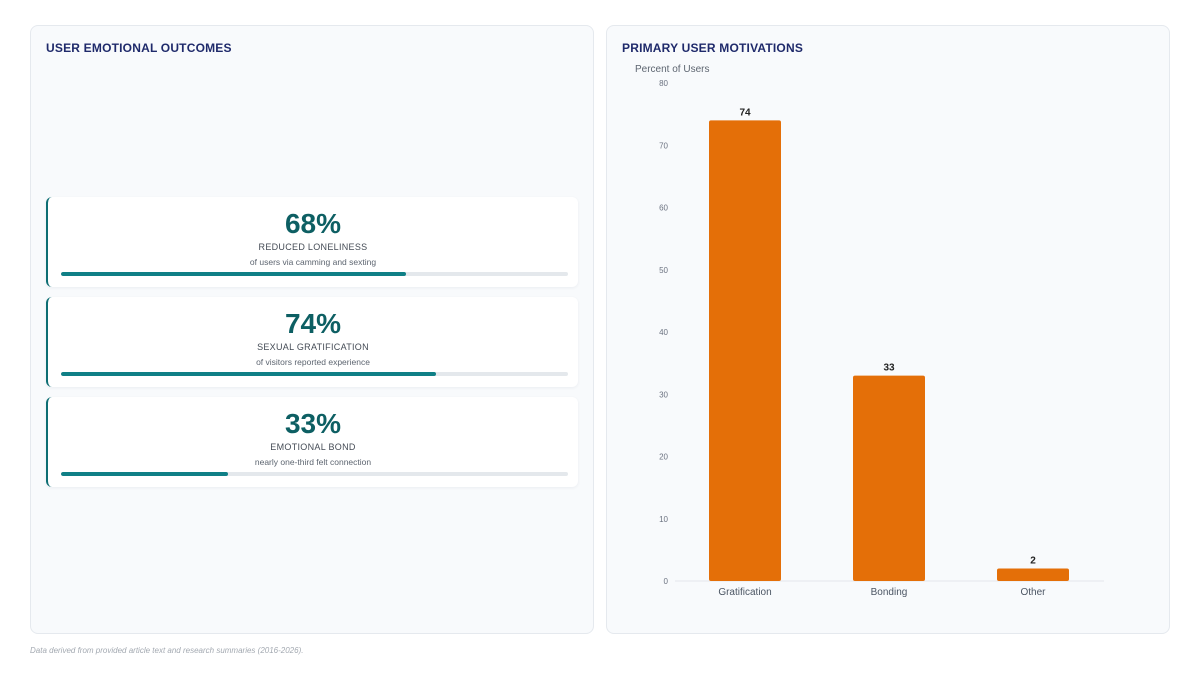 This screenshot has height=675, width=1200. Describe the element at coordinates (889, 592) in the screenshot. I see `x-tick-label: Bonding` at that location.